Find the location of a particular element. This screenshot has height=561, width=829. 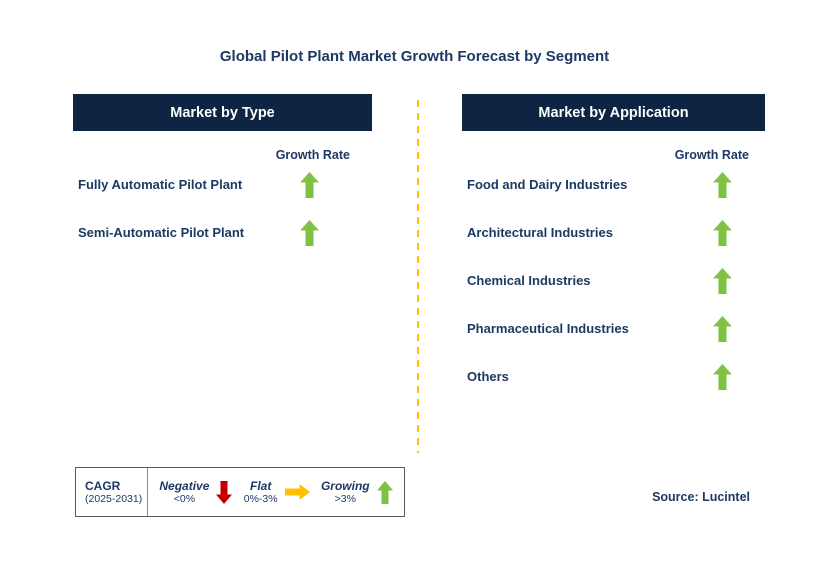

legend-range: 0%-3% is located at coordinates (260, 499).